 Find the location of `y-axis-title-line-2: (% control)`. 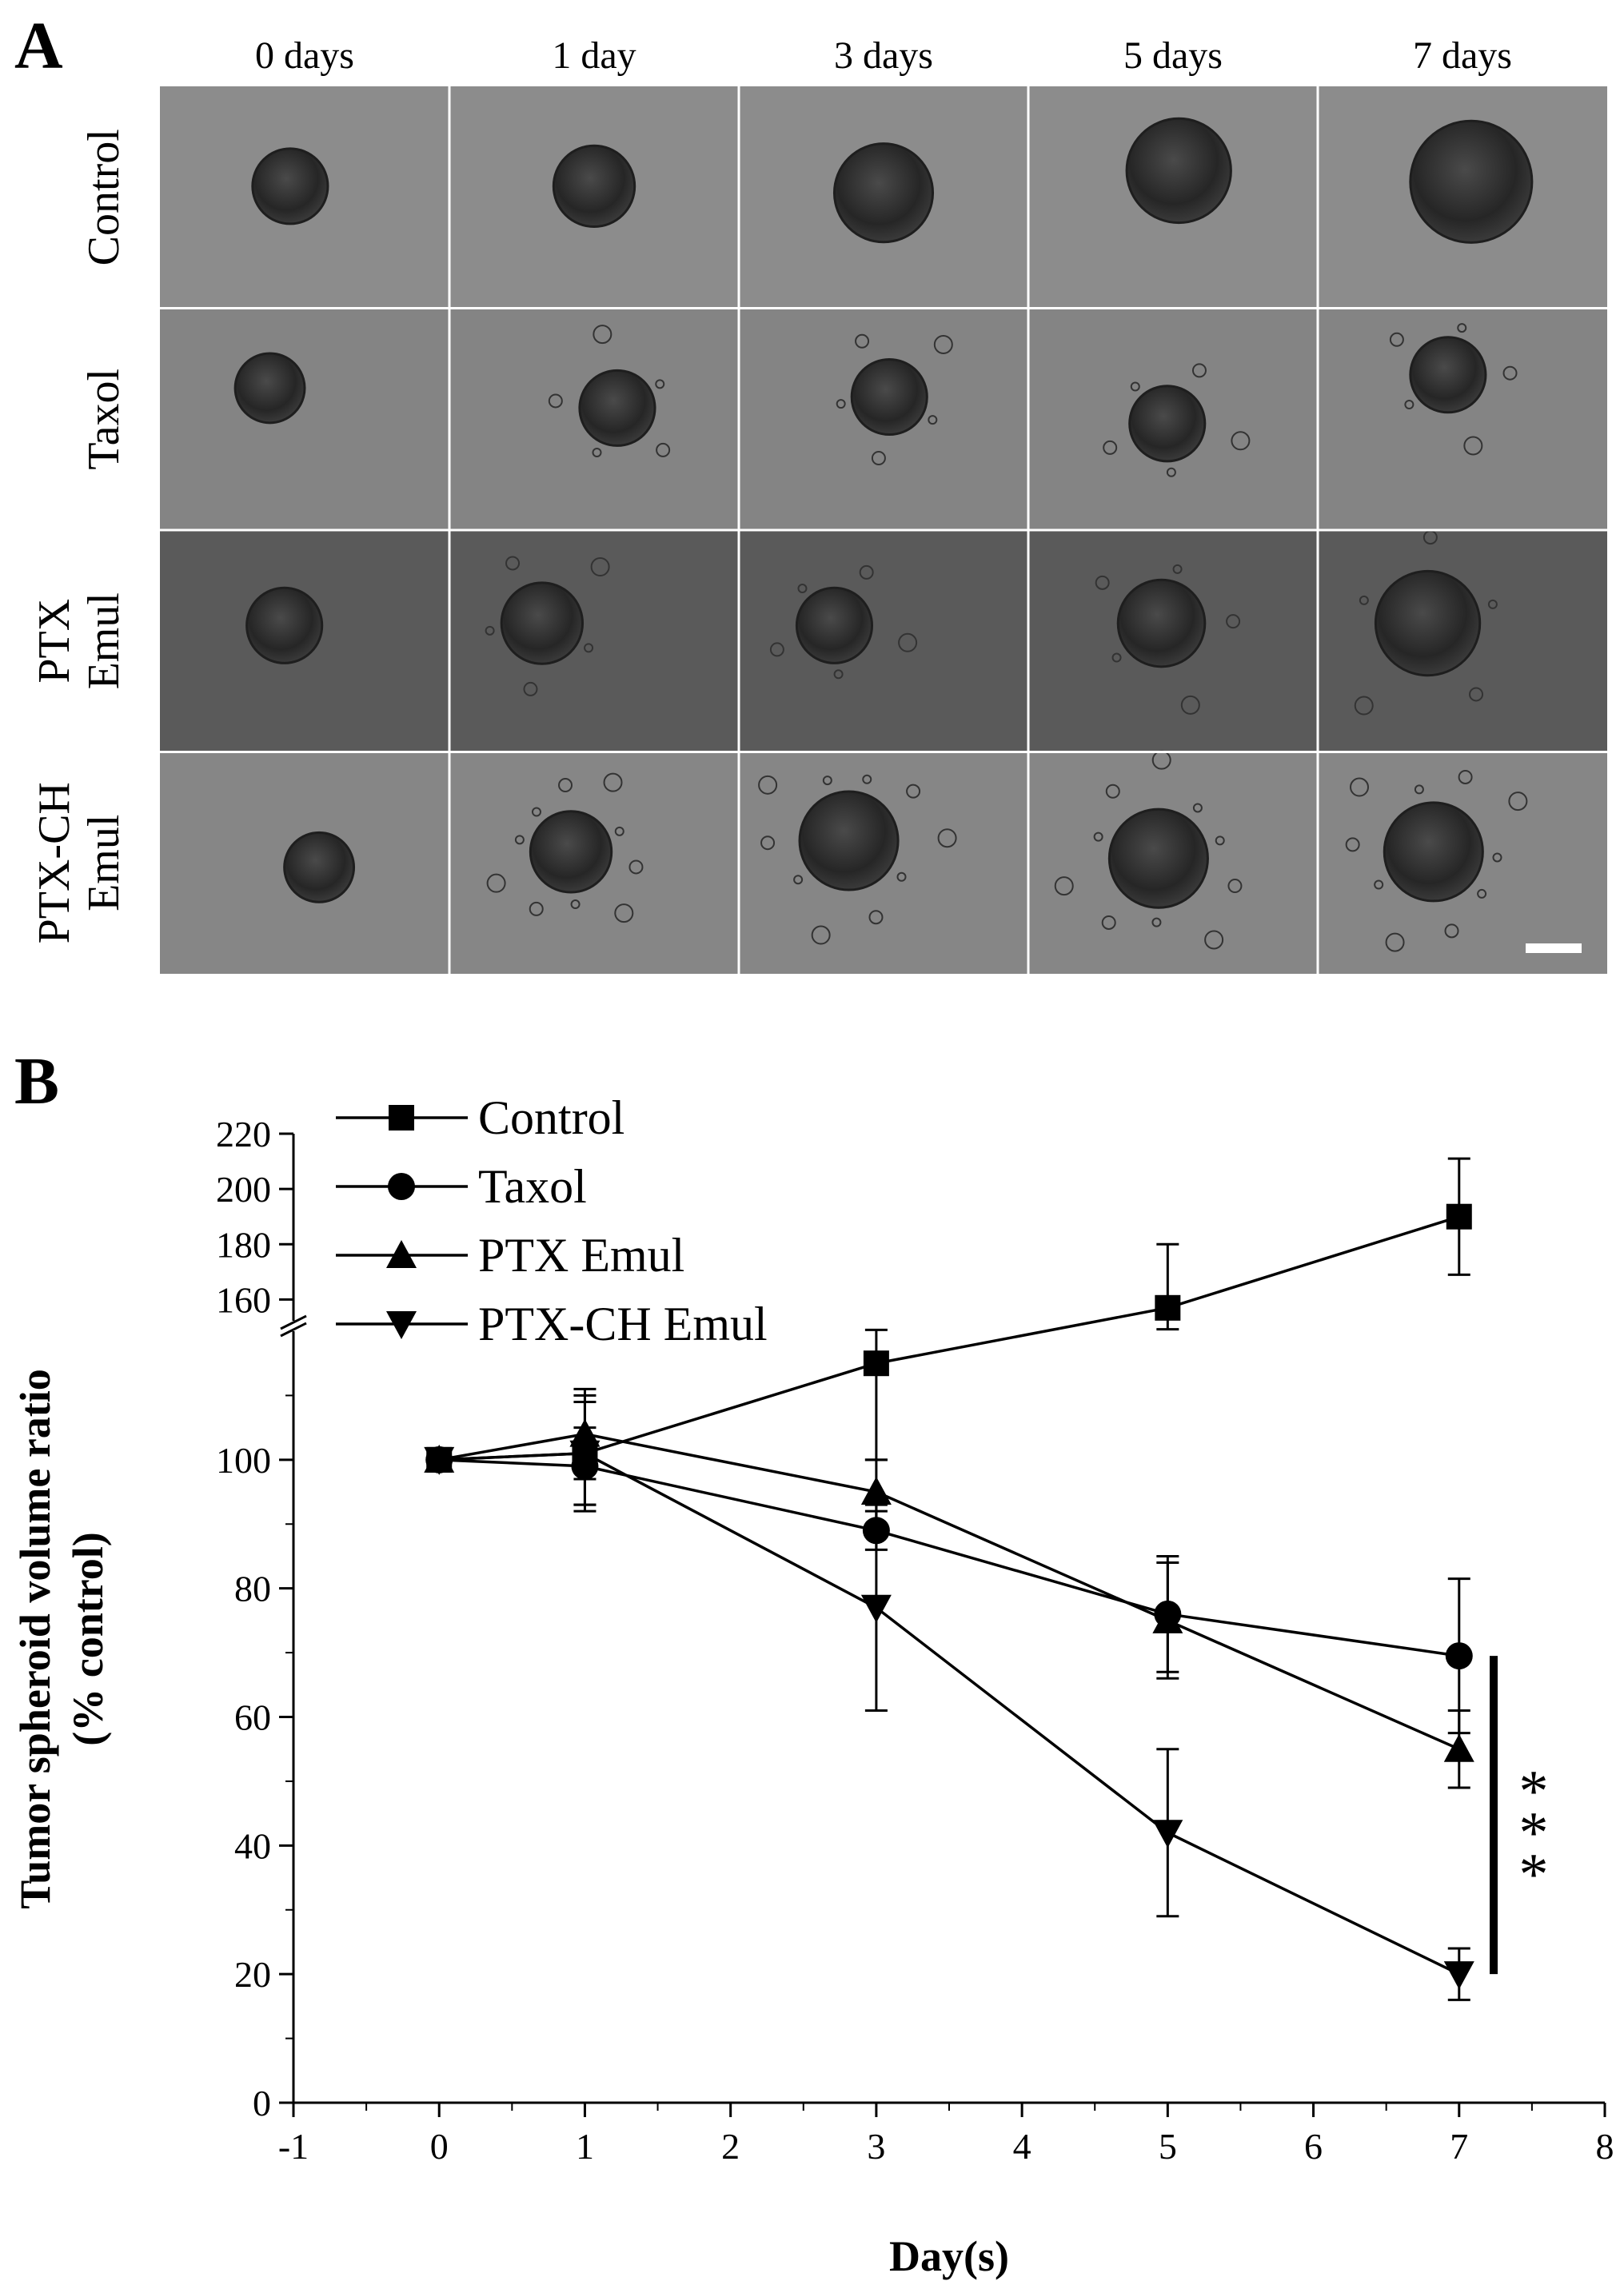

y-axis-title-line-2: (% control) is located at coordinates (88, 1638).